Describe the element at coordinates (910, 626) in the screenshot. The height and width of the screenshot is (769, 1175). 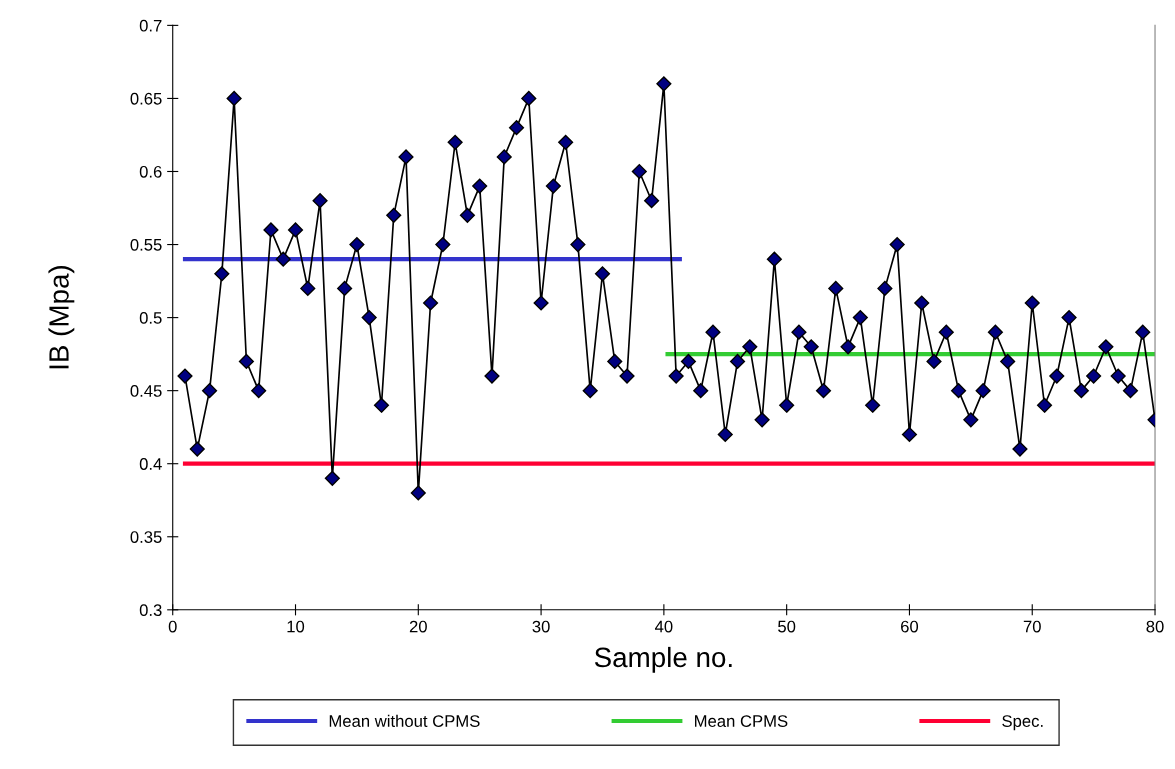
I see `x-tick-label: 60` at that location.